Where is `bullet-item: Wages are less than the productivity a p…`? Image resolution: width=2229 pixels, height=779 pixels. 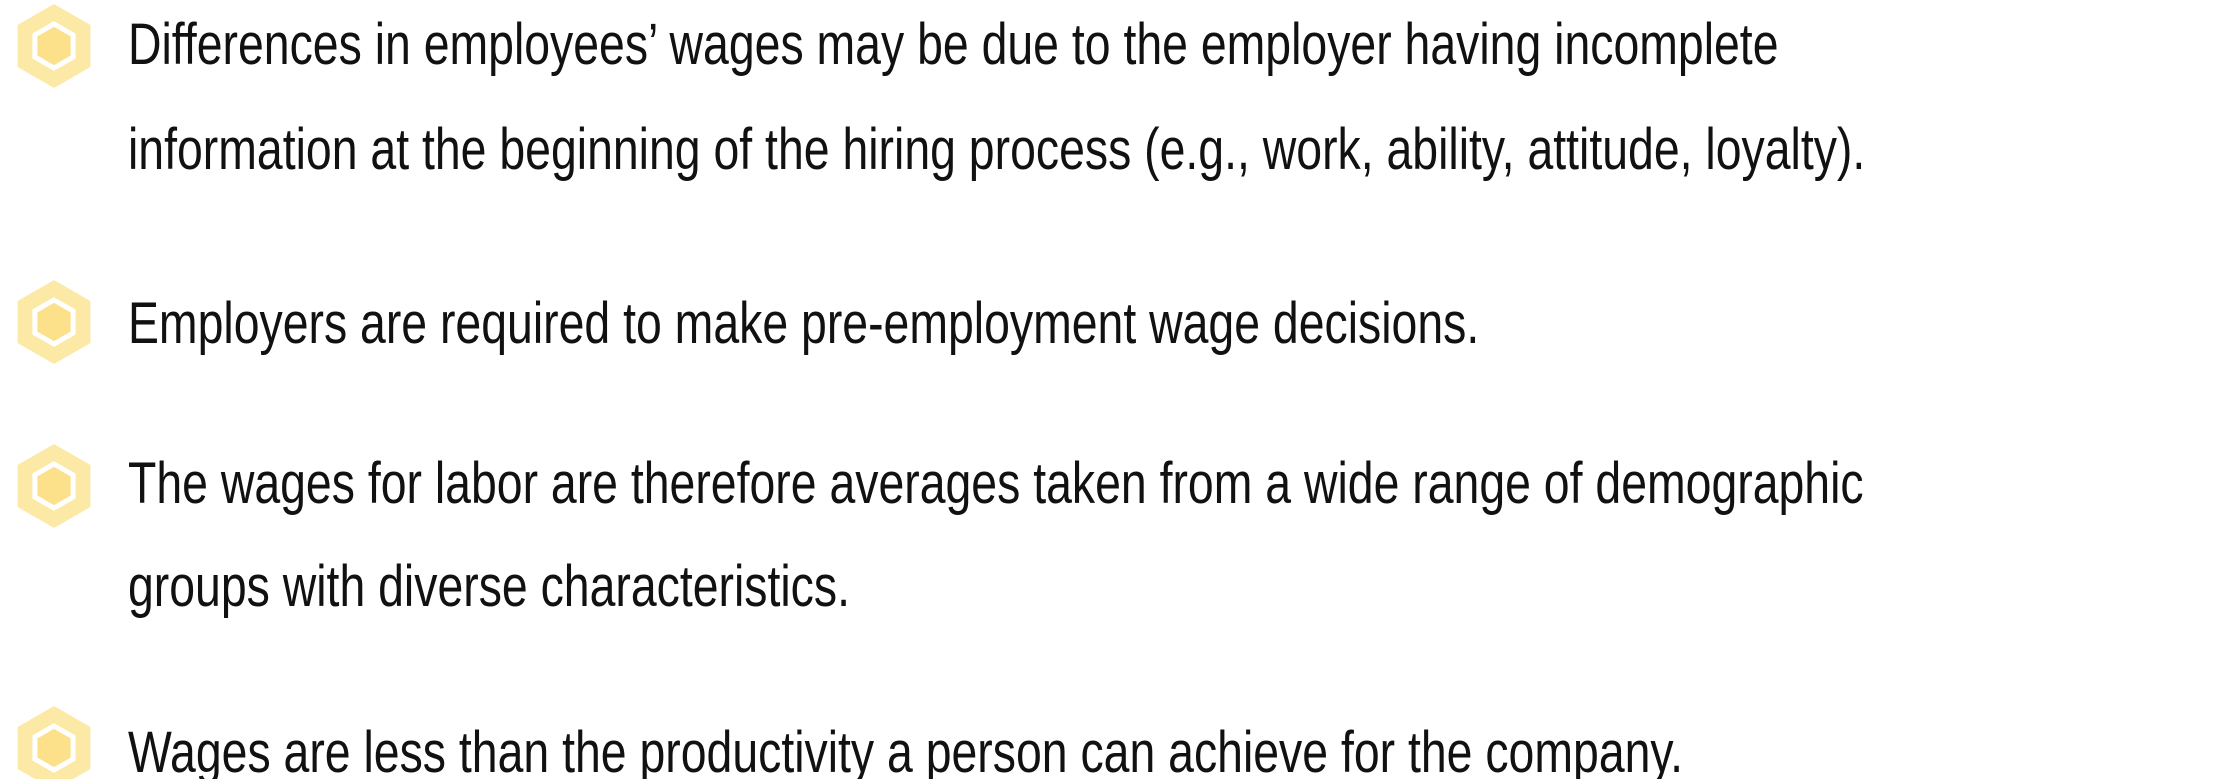
bullet-item: Wages are less than the productivity a p… is located at coordinates (850, 742).